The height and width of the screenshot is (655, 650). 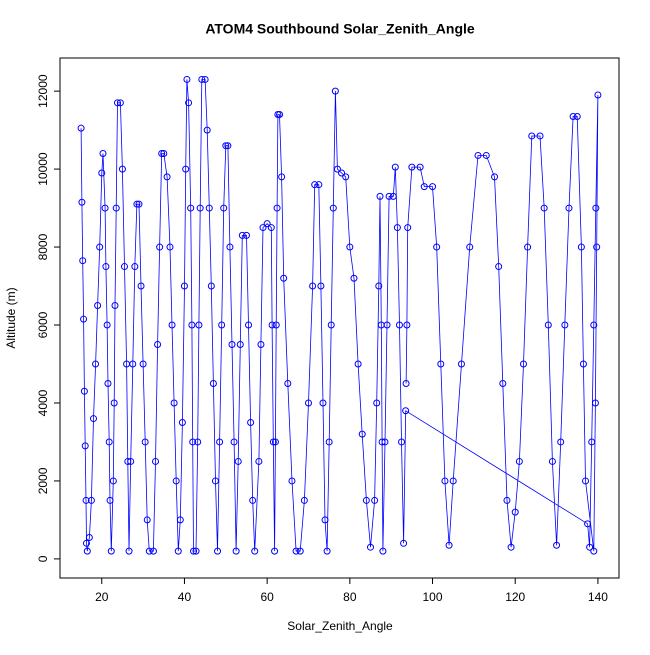 What do you see at coordinates (43, 246) in the screenshot?
I see `y-tick-label: 8000` at bounding box center [43, 246].